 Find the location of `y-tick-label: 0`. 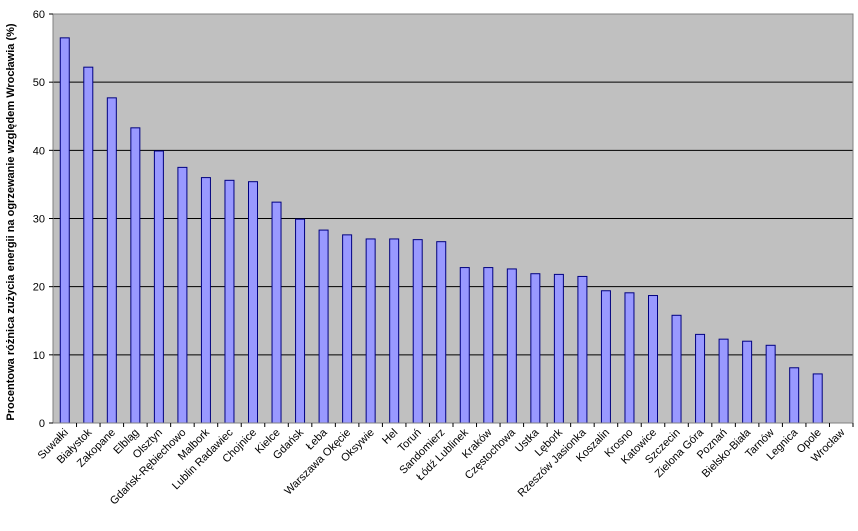

y-tick-label: 0 is located at coordinates (42, 424).